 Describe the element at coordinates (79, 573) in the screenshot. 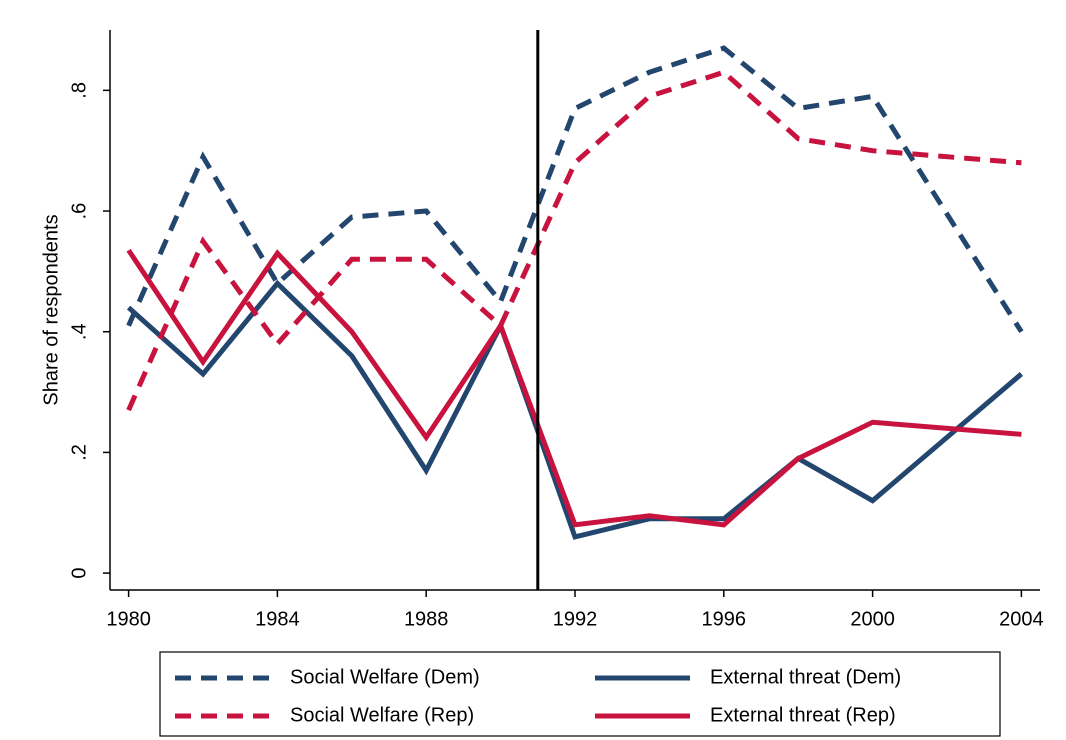

I see `y-tick-label: 0` at that location.